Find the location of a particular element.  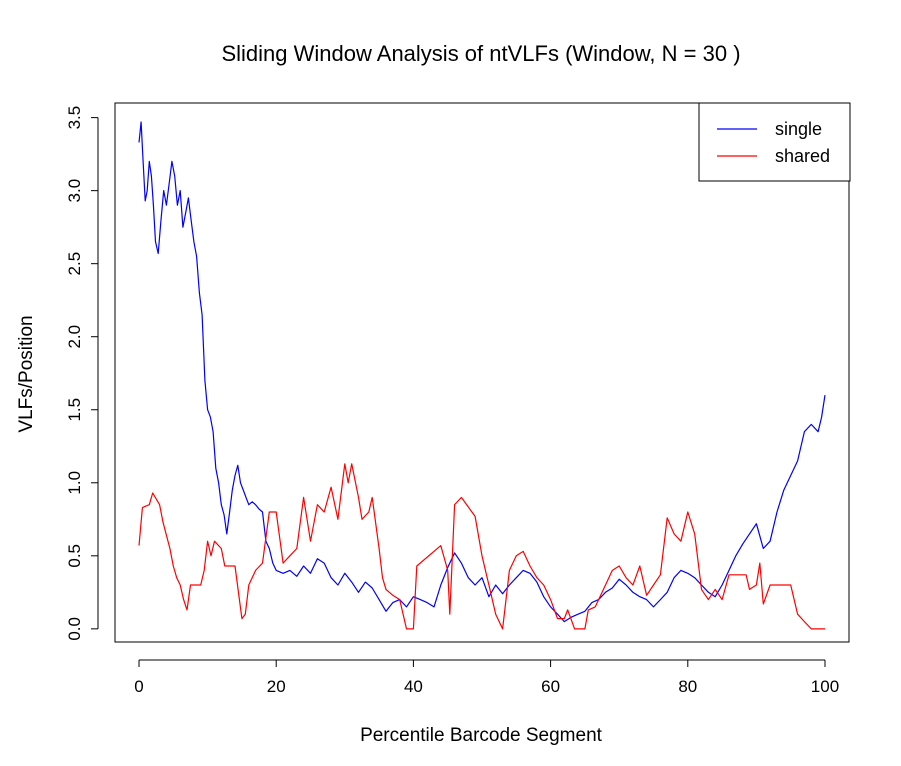

y-tick-label: 1.0 is located at coordinates (74, 483).